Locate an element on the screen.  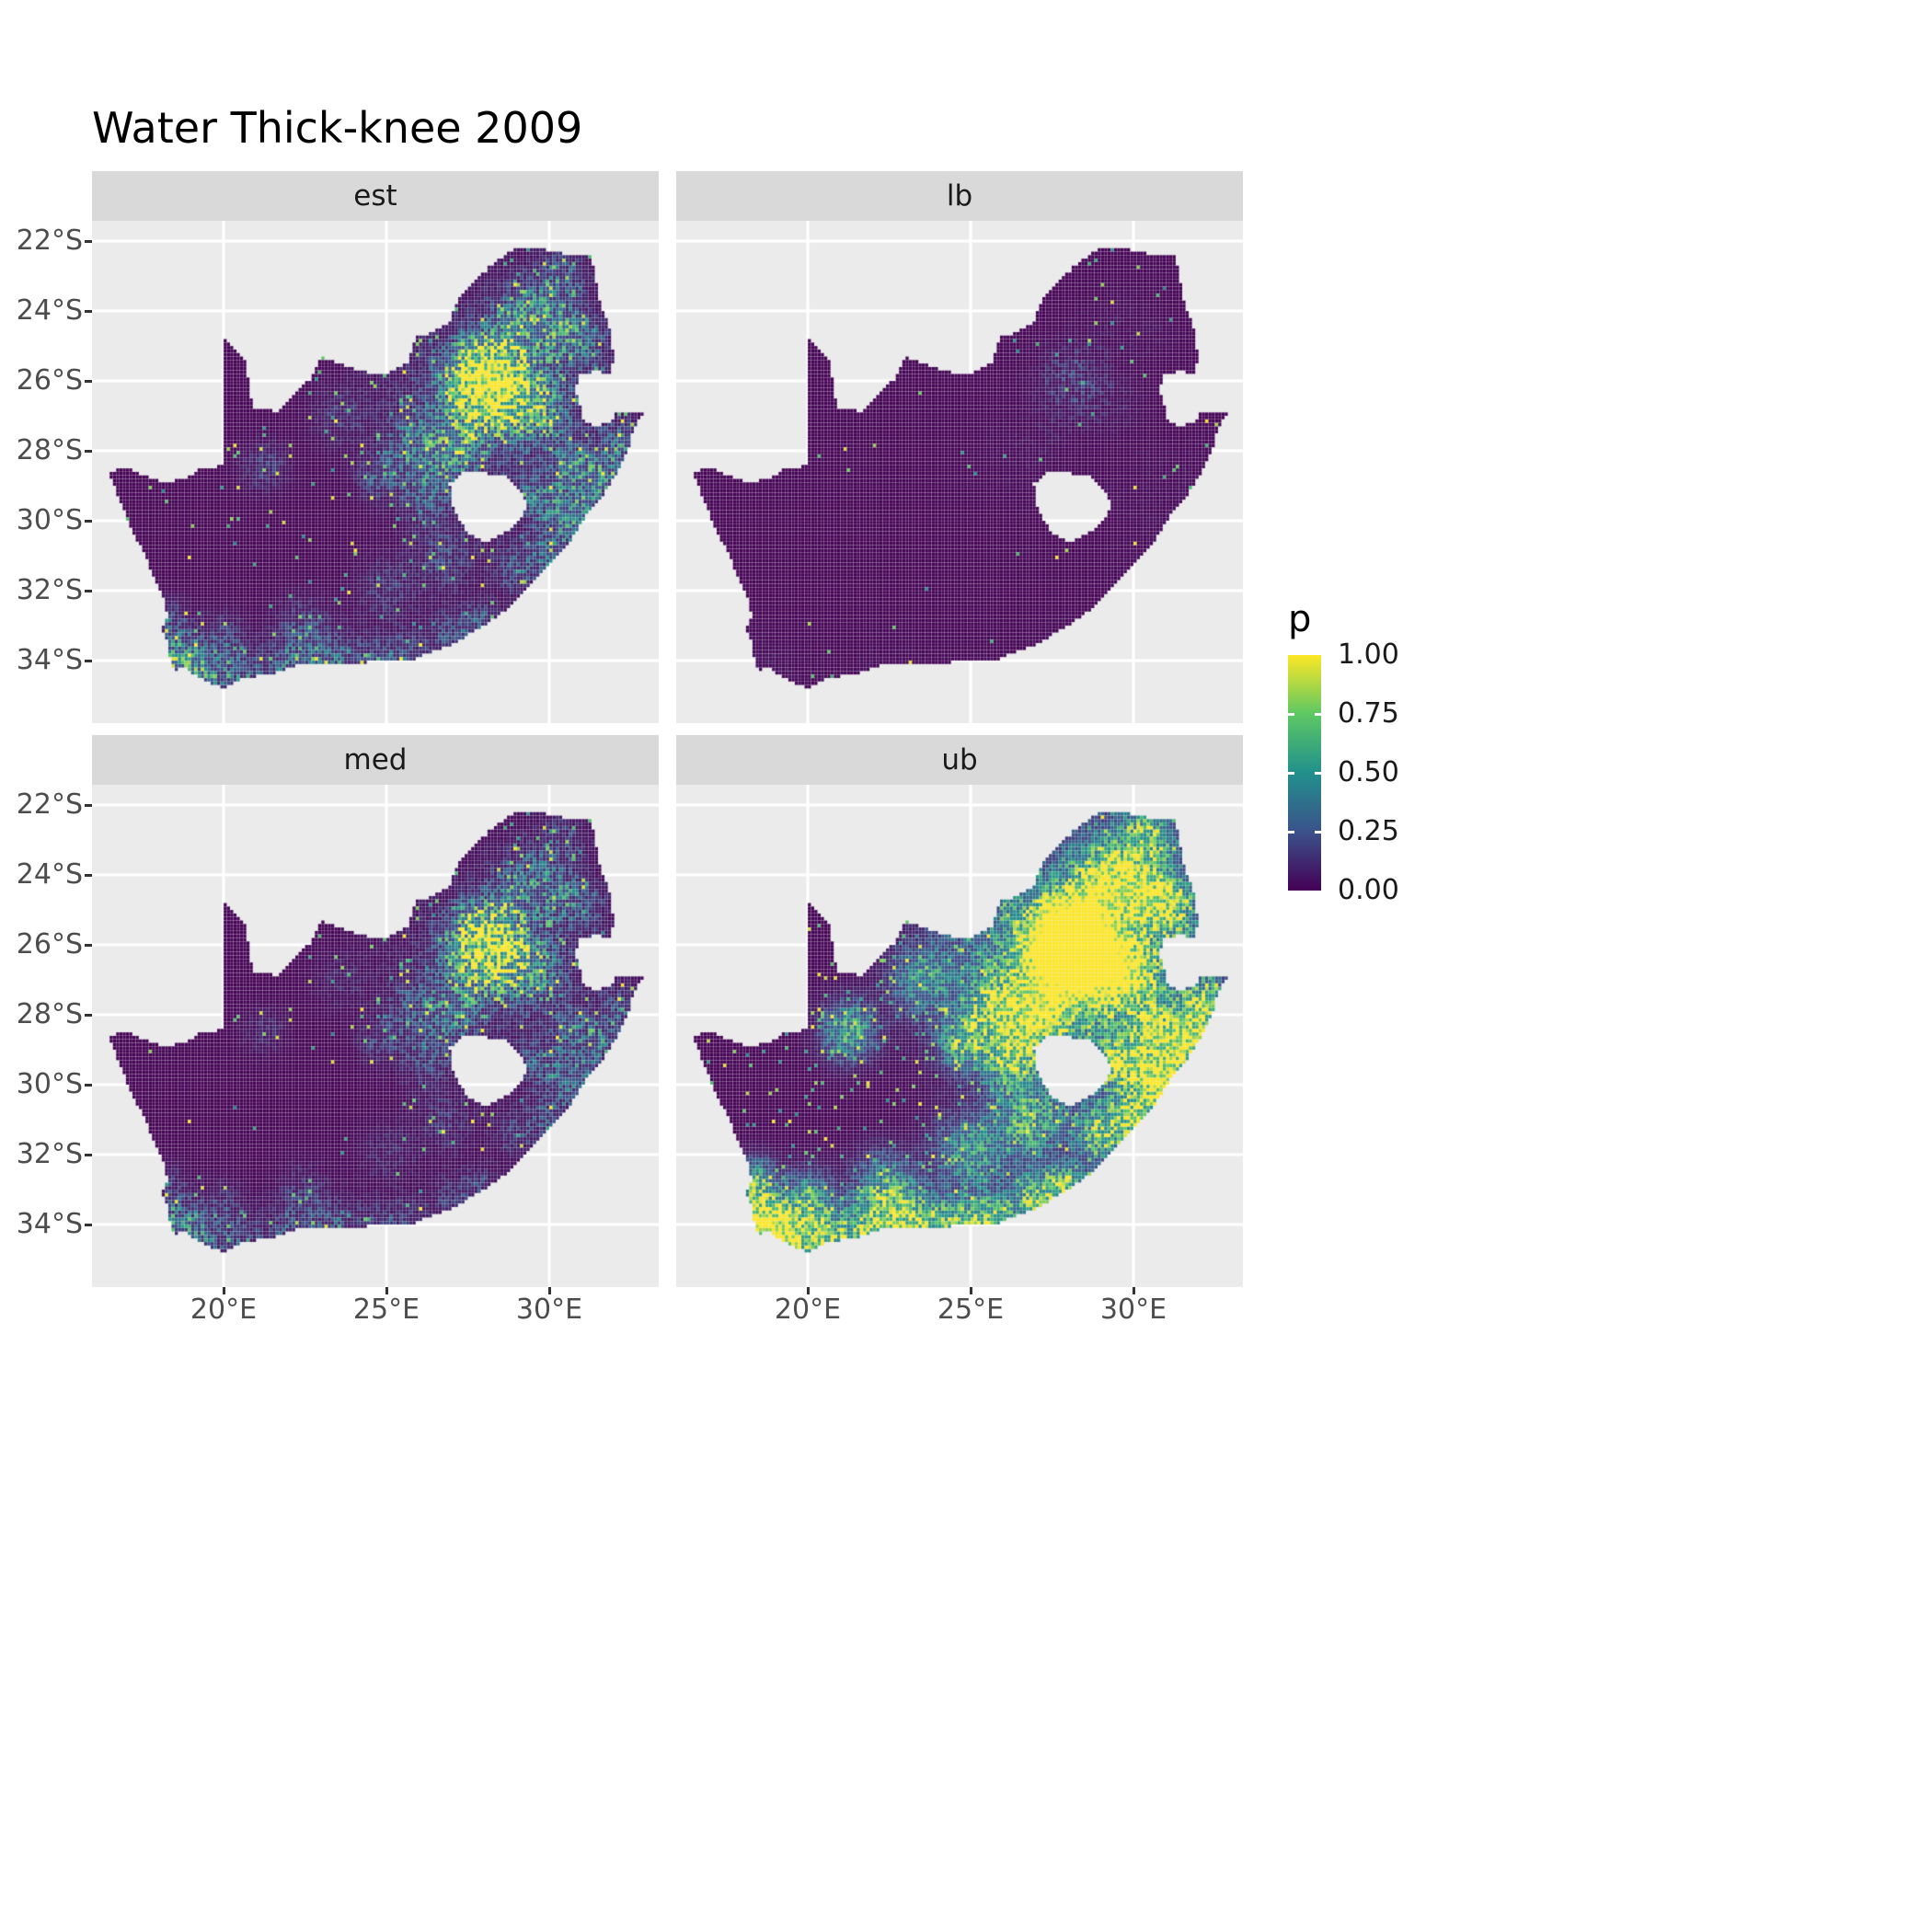
facet-panel-lb: lb is located at coordinates (959, 447).